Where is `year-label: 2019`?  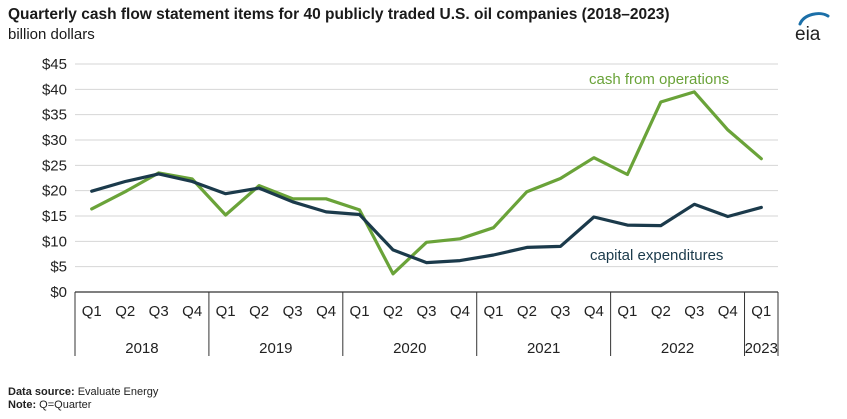
year-label: 2019 is located at coordinates (275, 348).